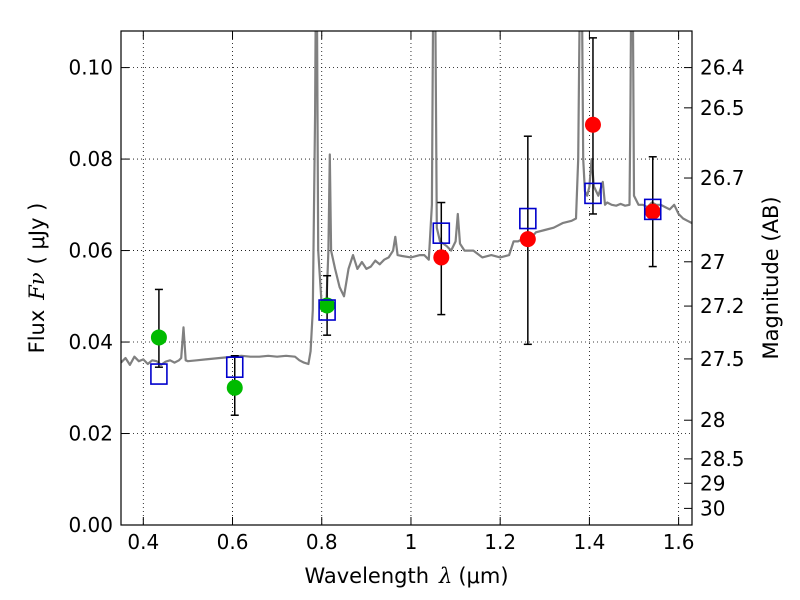 This screenshot has height=600, width=800. Describe the element at coordinates (90, 251) in the screenshot. I see `y-tick-label: 0.06` at that location.